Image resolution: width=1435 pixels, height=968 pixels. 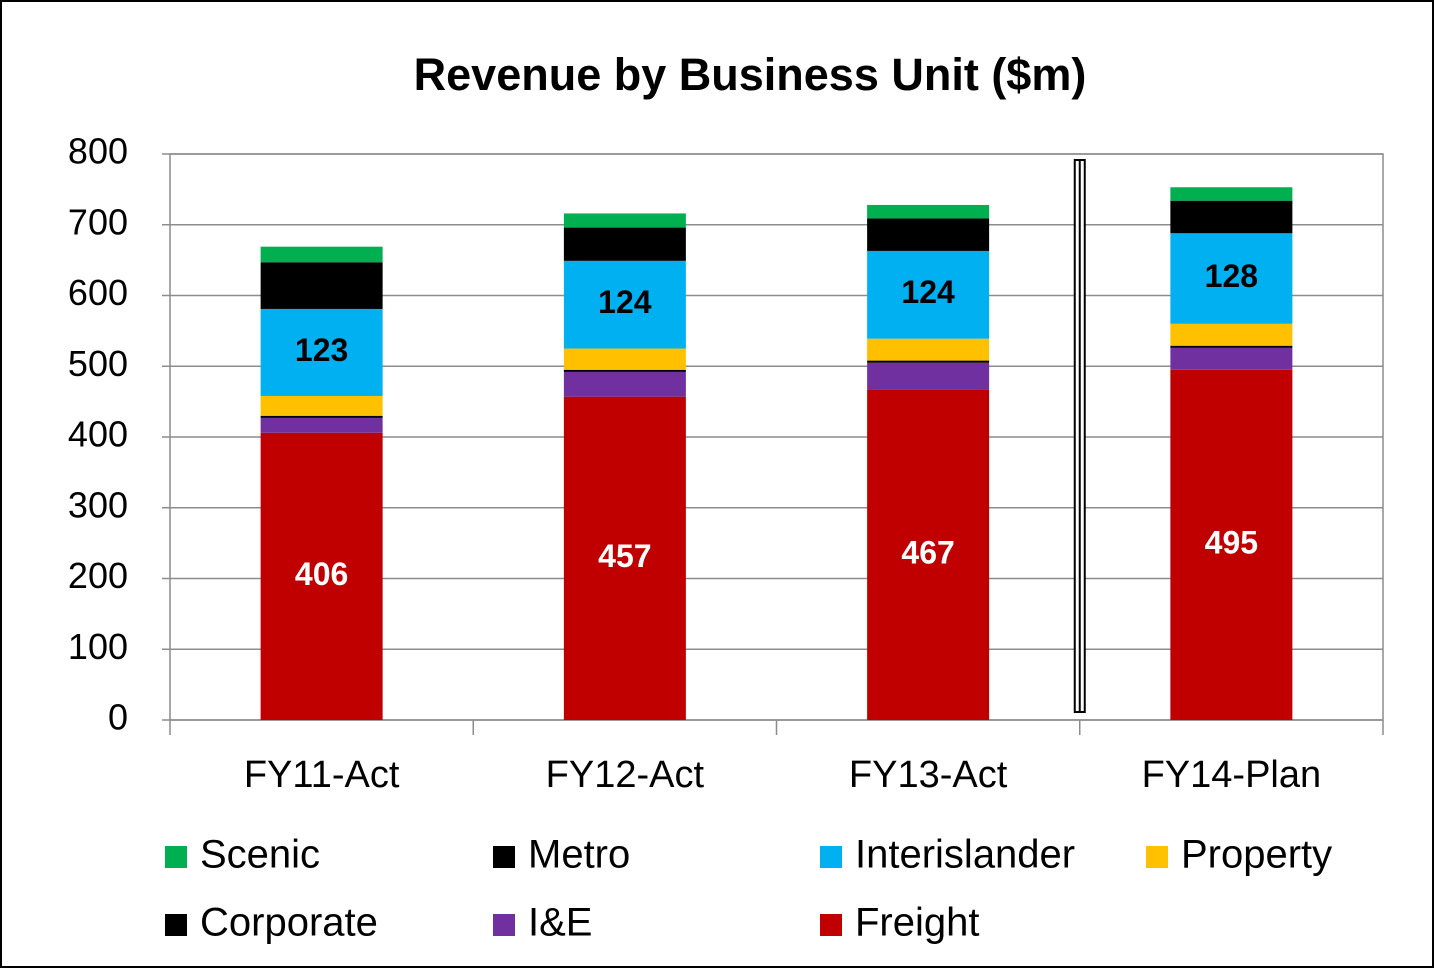 I want to click on legend-label: I&E, so click(x=560, y=923).